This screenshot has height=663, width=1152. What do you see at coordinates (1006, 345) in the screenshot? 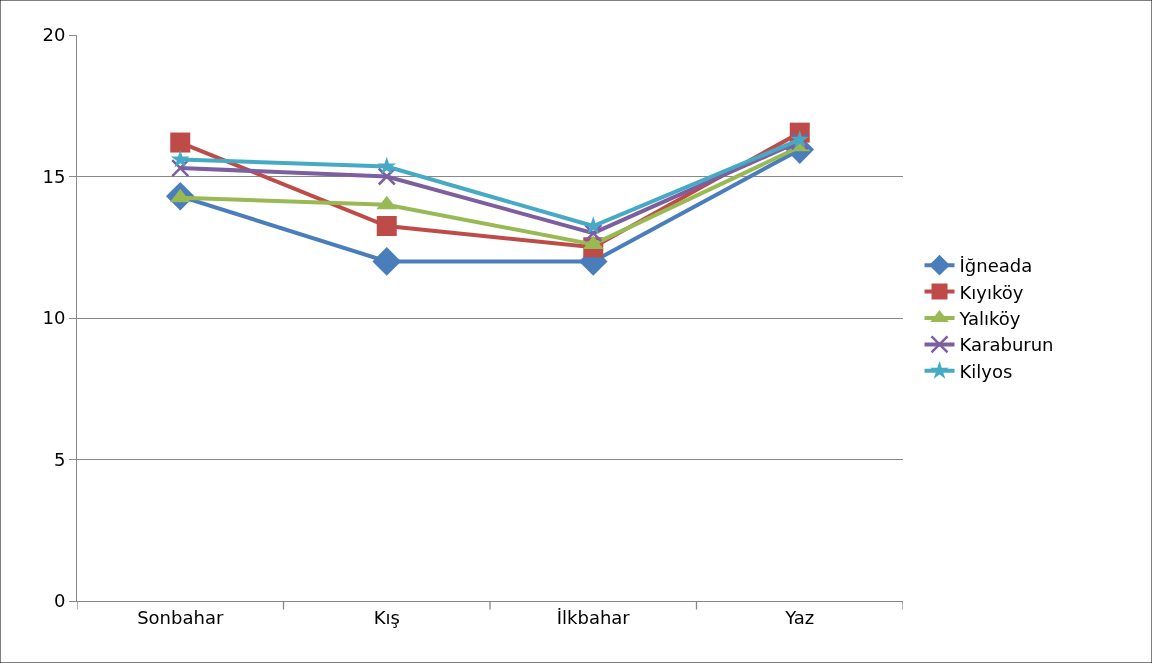
I see `legend-label: Karaburun` at bounding box center [1006, 345].